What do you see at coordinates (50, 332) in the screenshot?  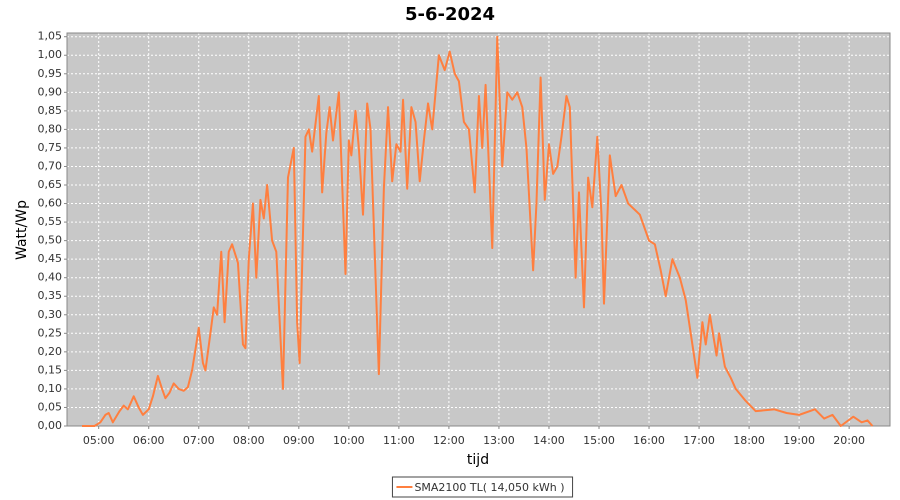 I see `y-tick-label: 0,25` at bounding box center [50, 332].